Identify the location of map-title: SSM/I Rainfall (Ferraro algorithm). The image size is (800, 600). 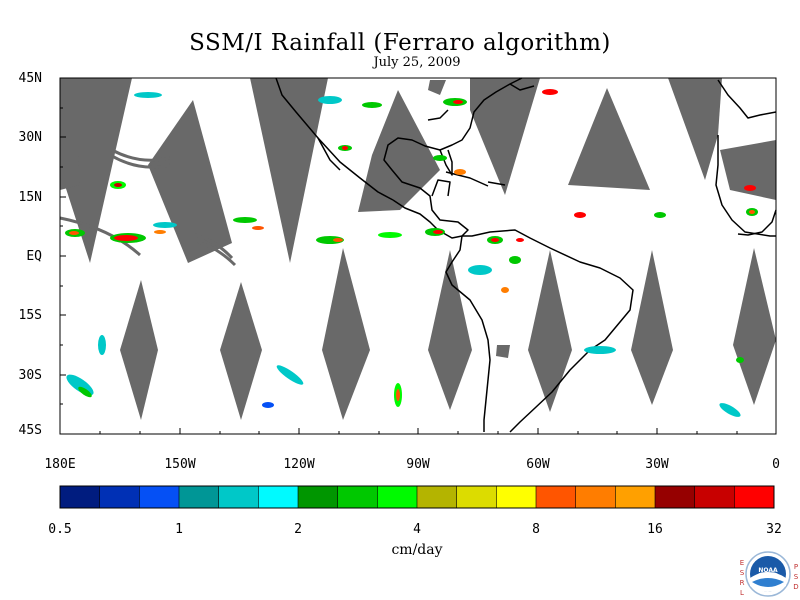
(400, 43).